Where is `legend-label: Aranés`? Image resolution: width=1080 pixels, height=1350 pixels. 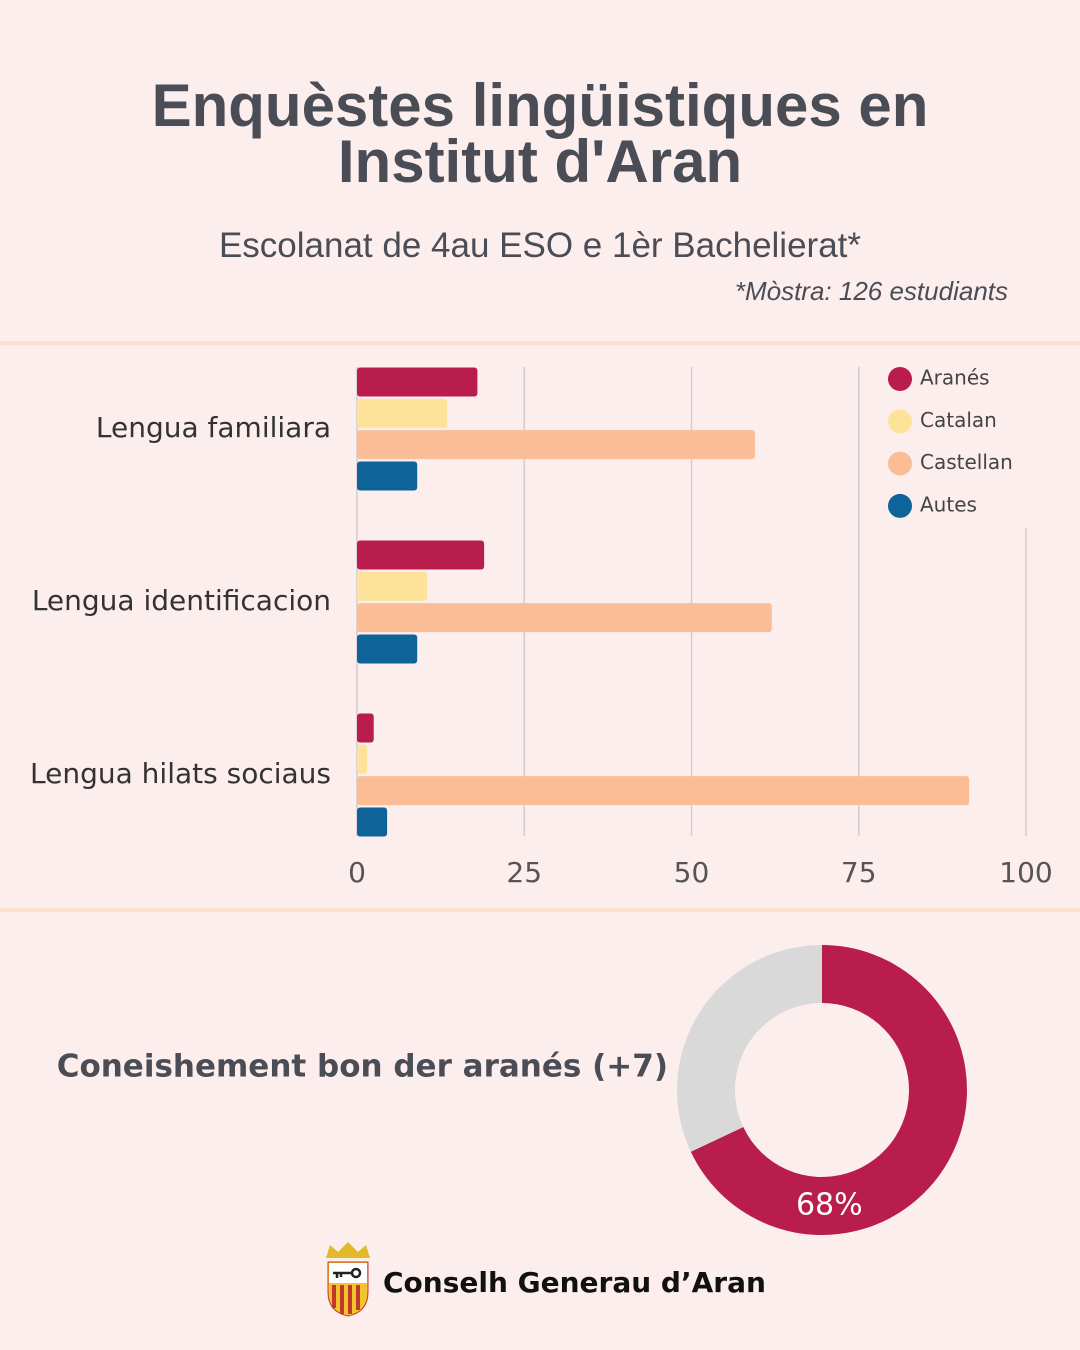 legend-label: Aranés is located at coordinates (955, 378).